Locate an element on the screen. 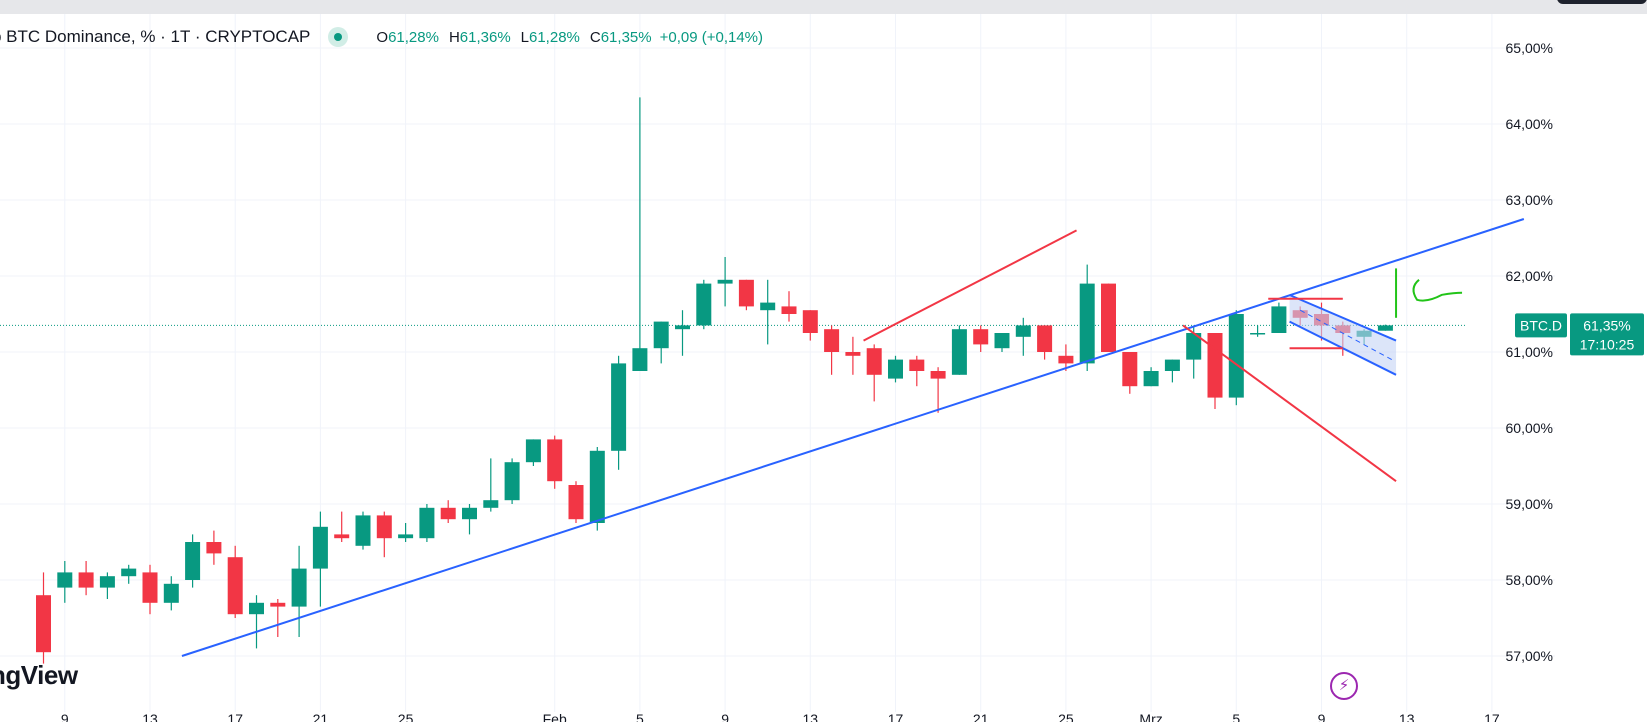 This screenshot has width=1647, height=722. lower-red-line is located at coordinates (1289, 403).